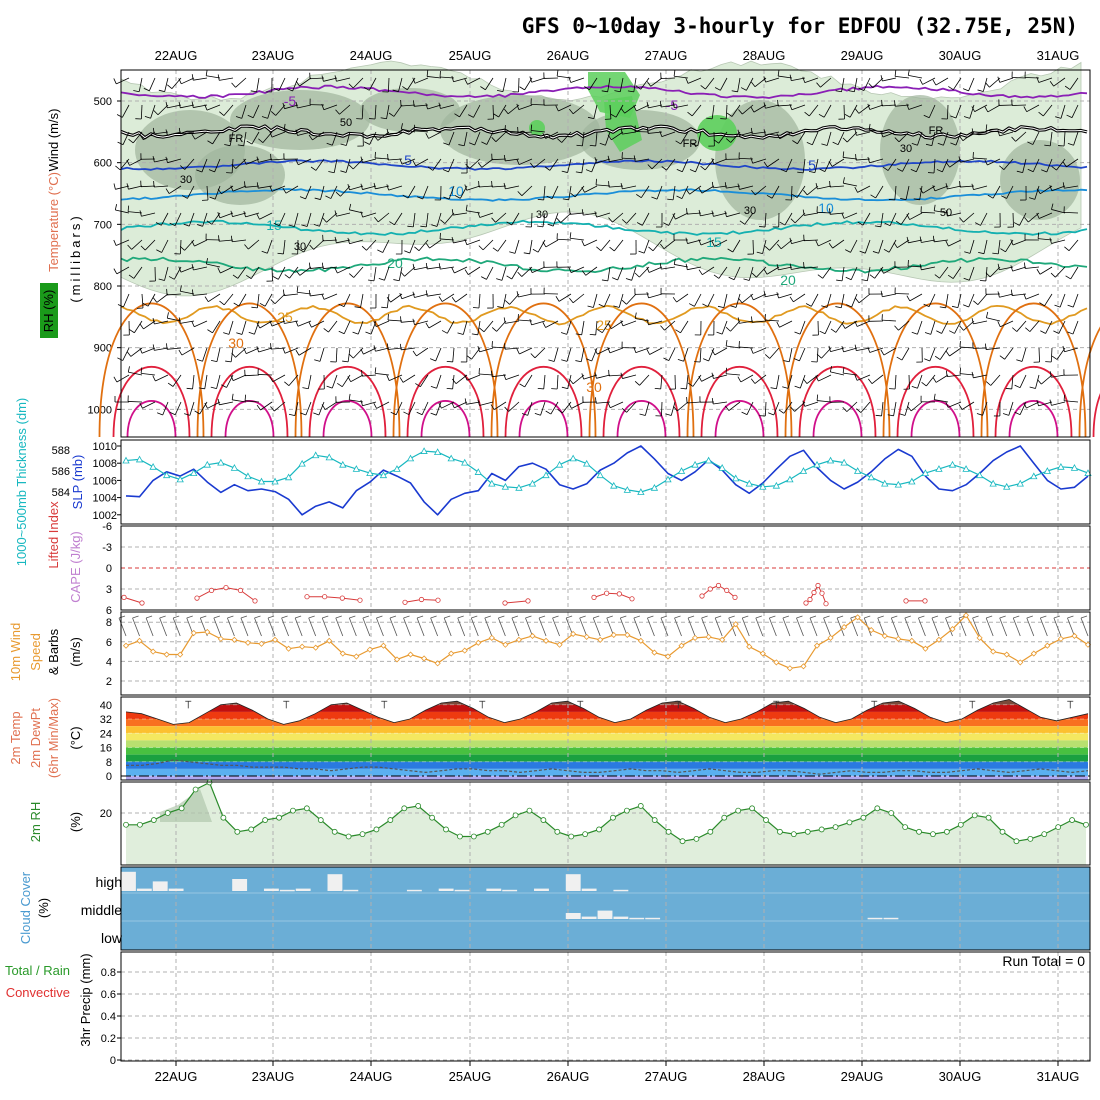  Describe the element at coordinates (103, 102) in the screenshot. I see `pressure-tick-500: 500` at that location.